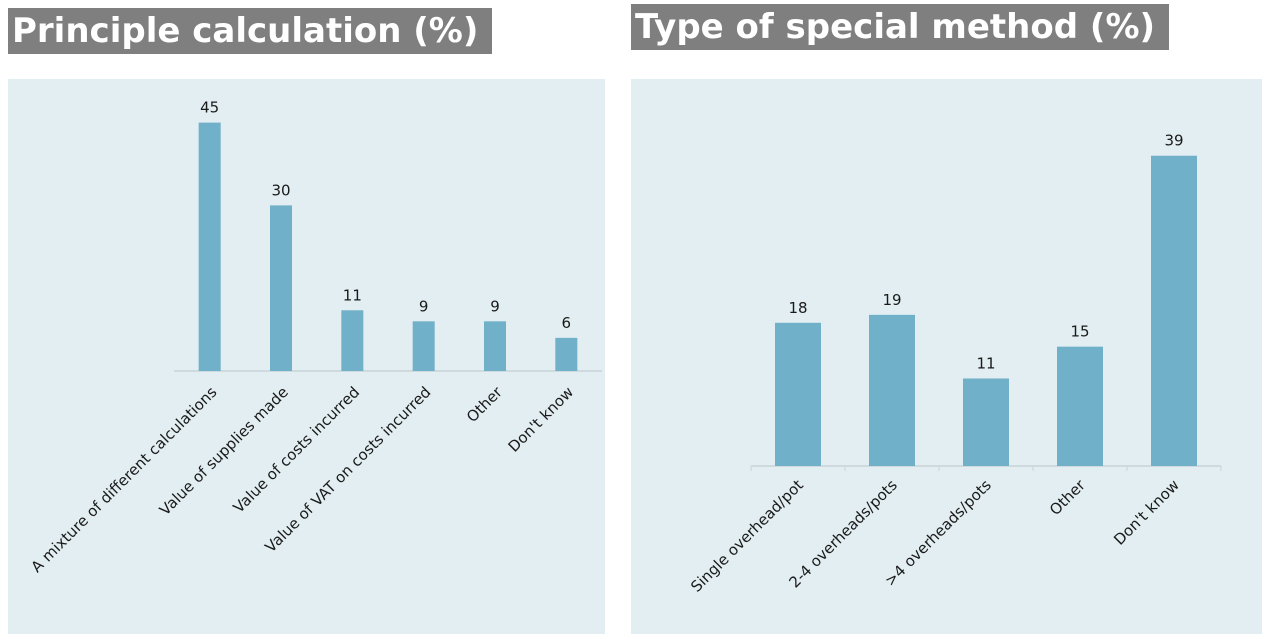 The height and width of the screenshot is (634, 1262). I want to click on data-label-a-mixture-of-different-calculations: 45, so click(209, 108).